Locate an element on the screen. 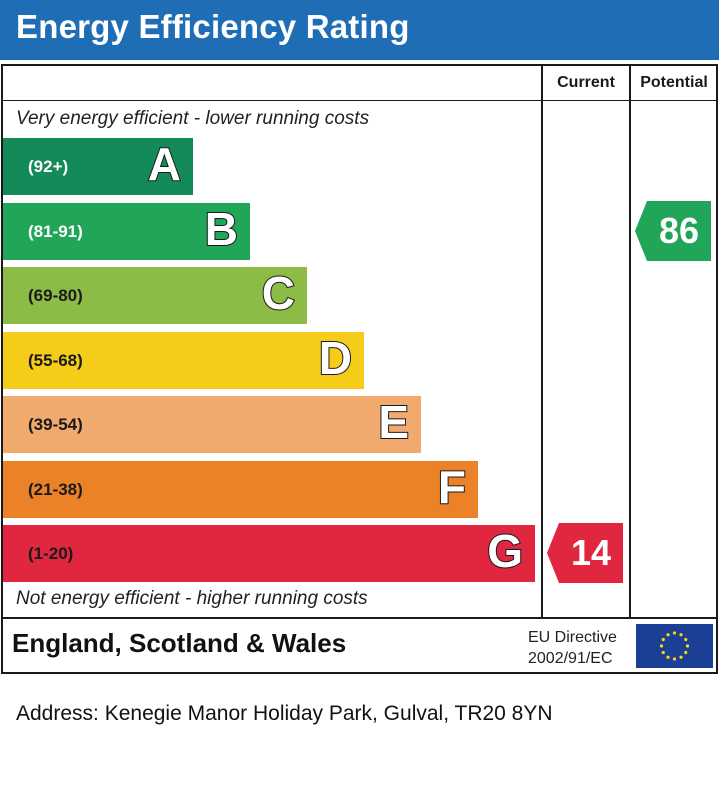 Image resolution: width=719 pixels, height=805 pixels. potential-column-header: Potential is located at coordinates (674, 82).